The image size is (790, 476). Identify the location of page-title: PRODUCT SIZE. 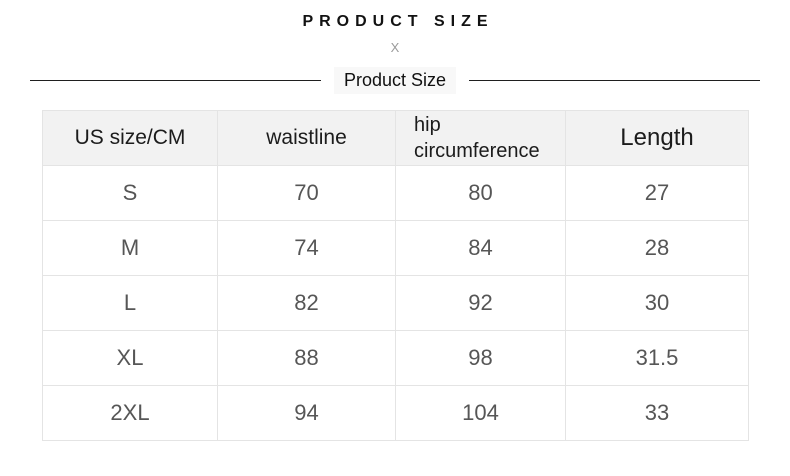
(398, 21).